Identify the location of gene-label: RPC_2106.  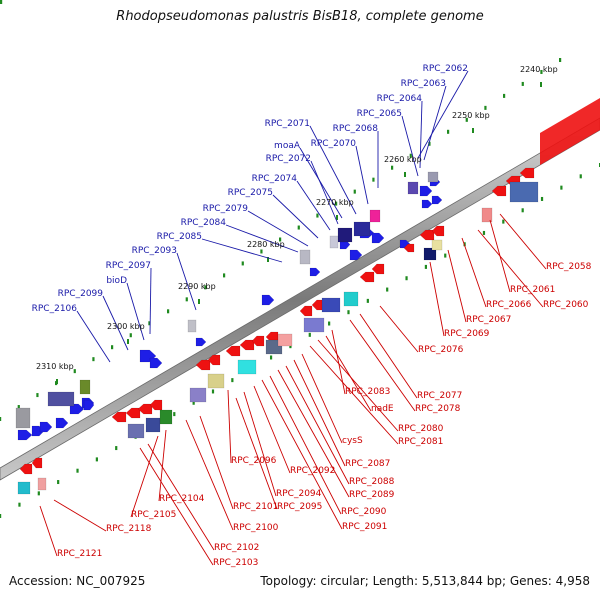
(55, 309).